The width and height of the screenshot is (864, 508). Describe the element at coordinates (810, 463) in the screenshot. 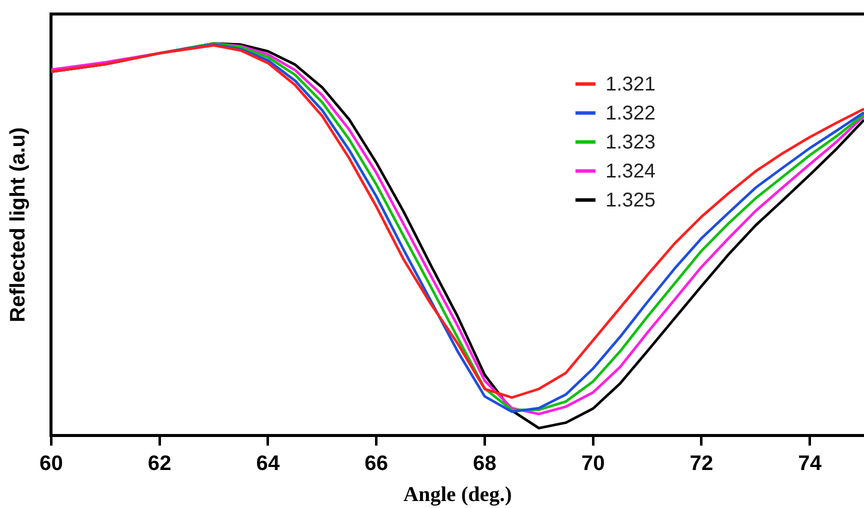

I see `x-tick-label: 74` at that location.